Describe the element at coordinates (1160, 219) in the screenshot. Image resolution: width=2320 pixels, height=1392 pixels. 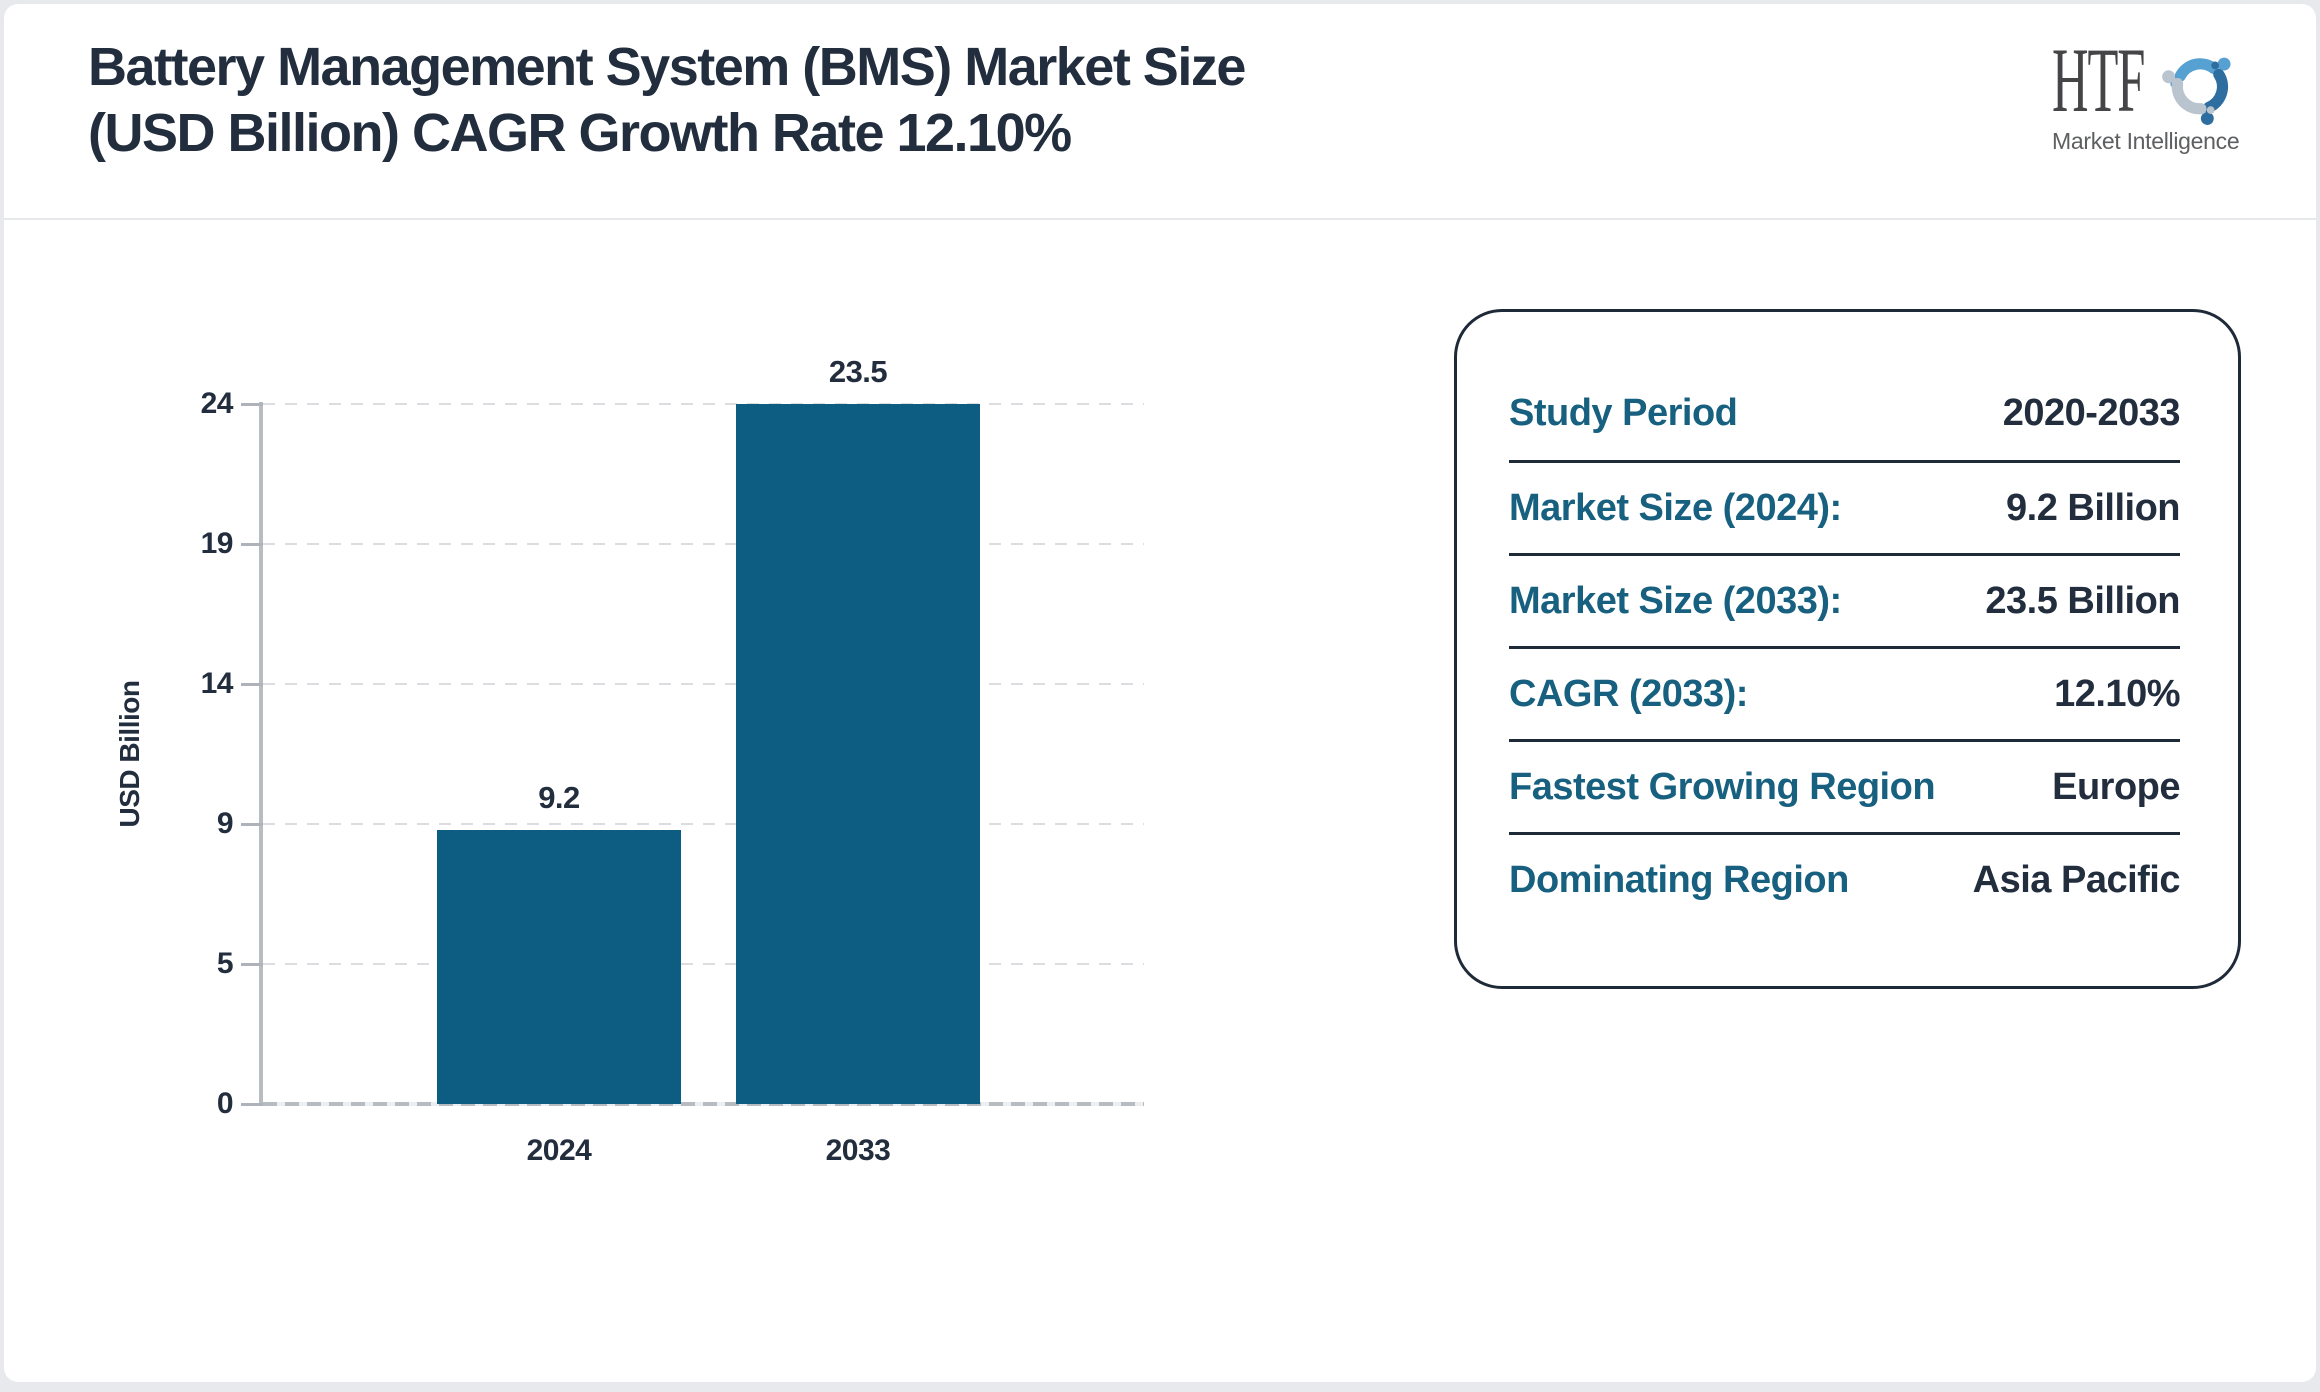
I see `header-divider` at that location.